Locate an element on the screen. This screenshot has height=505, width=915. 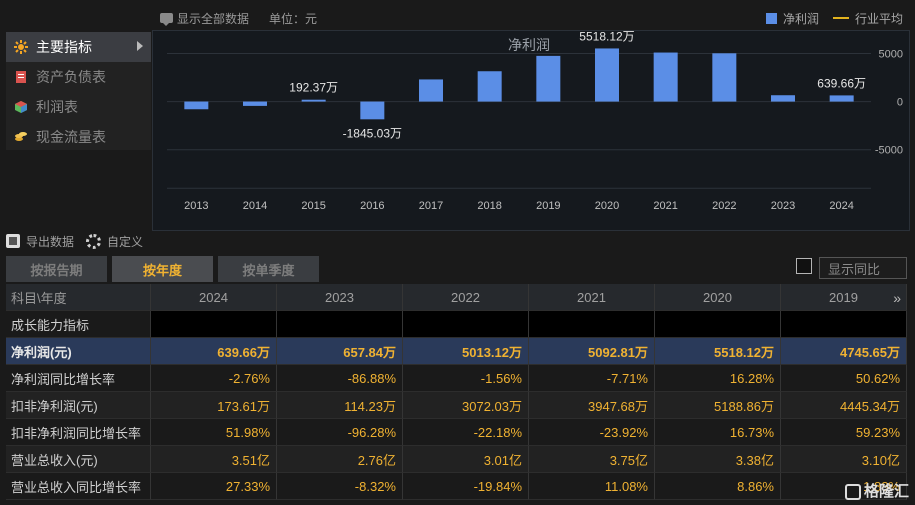
table-cell: 114.23万 is located at coordinates (340, 405).